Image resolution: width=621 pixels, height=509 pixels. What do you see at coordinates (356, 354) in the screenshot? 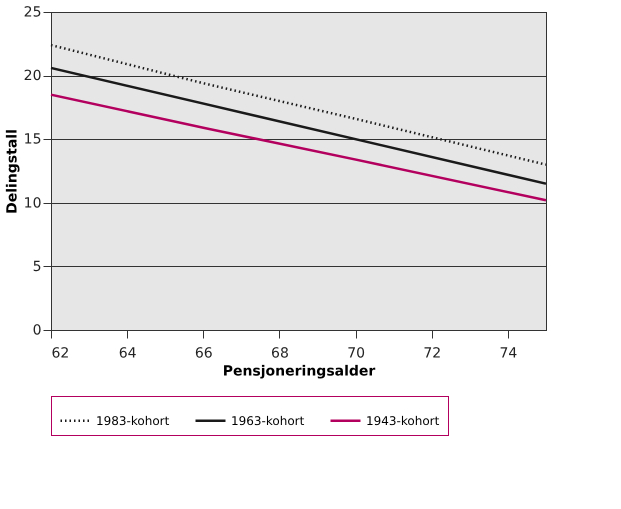
I see `x-tick-label: 70` at bounding box center [356, 354].